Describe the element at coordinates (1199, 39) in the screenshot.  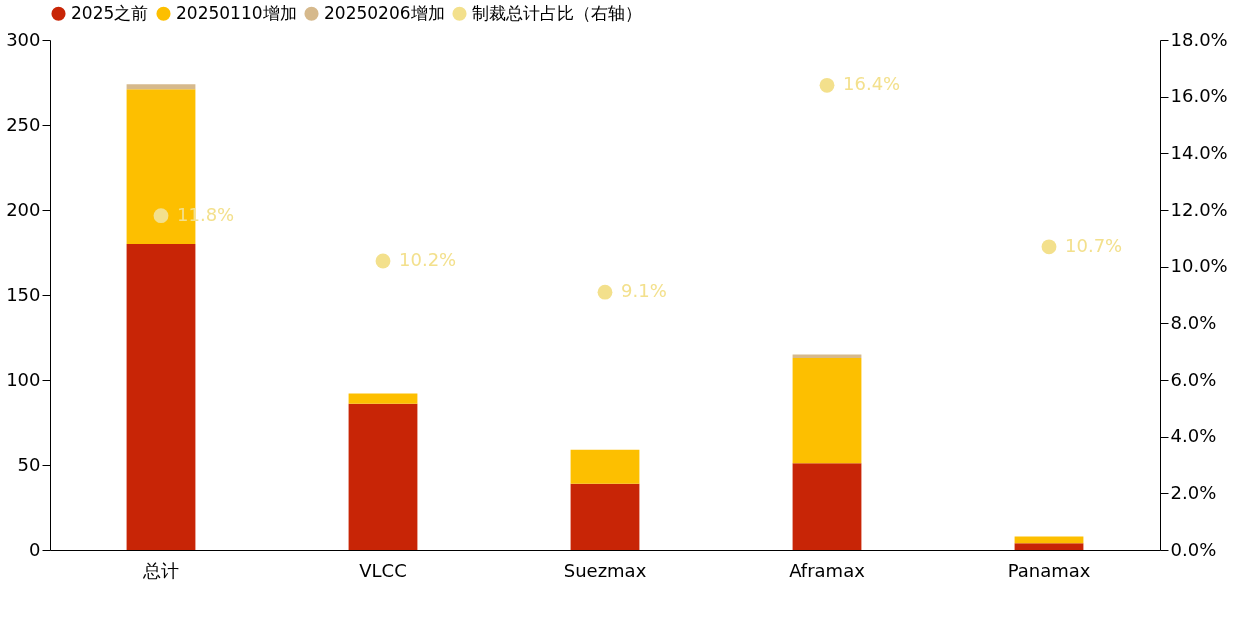
I see `y2-tick-label: 18.0%` at that location.